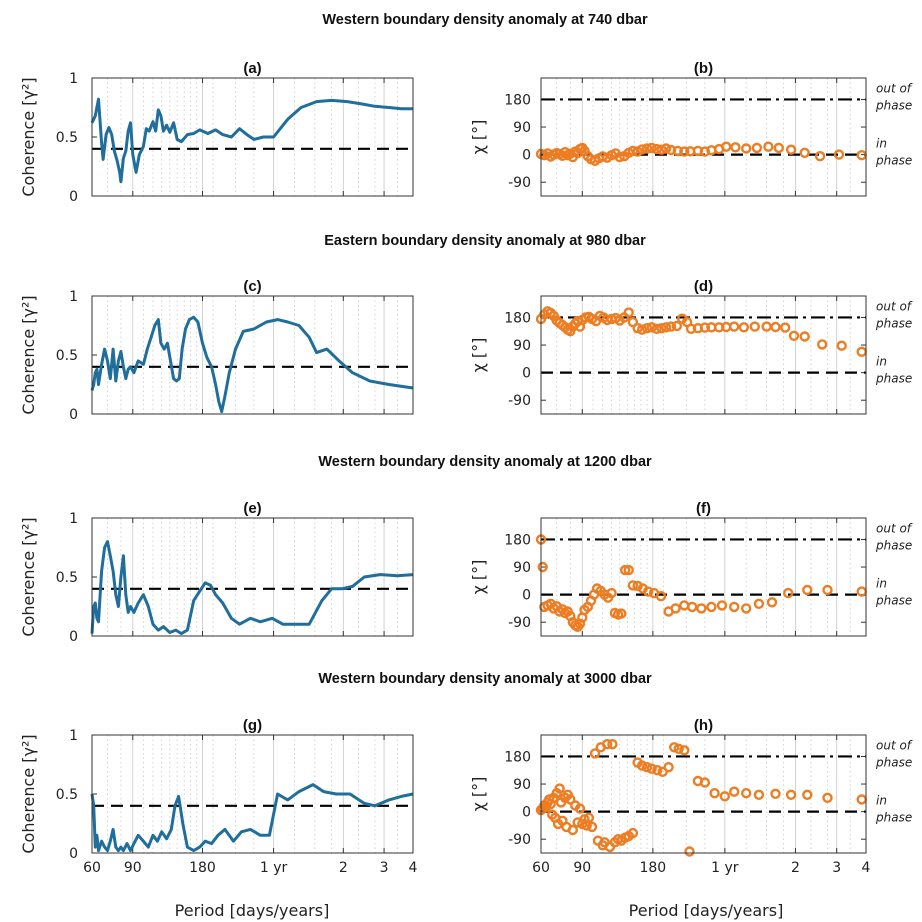 The height and width of the screenshot is (922, 922). I want to click on coh-y-tick-label-0-2: 1, so click(73, 79).